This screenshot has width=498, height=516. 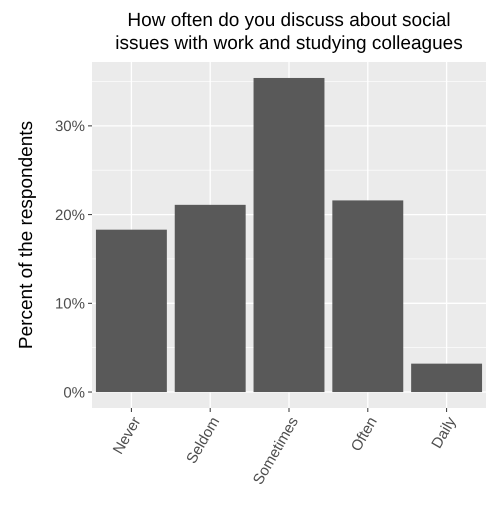 I want to click on chart-title: How often do you discuss about social issues with work and studying colleagues, so click(x=289, y=32).